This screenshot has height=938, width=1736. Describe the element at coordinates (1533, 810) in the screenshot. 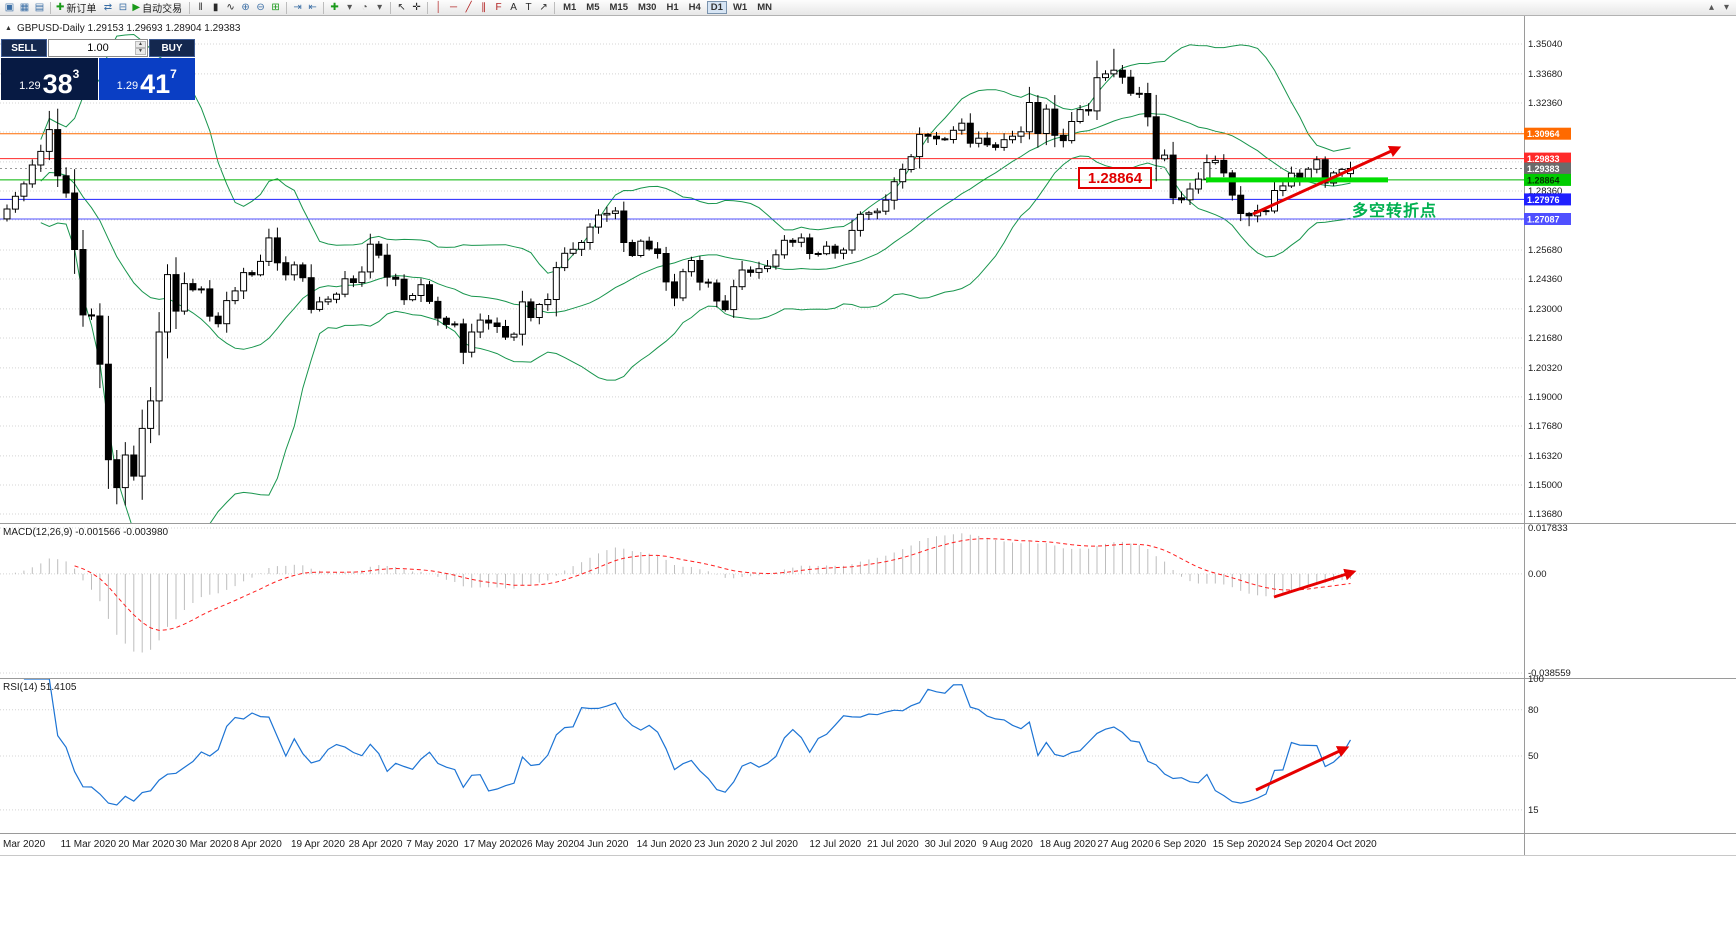

I see `svg-text: 15` at that location.